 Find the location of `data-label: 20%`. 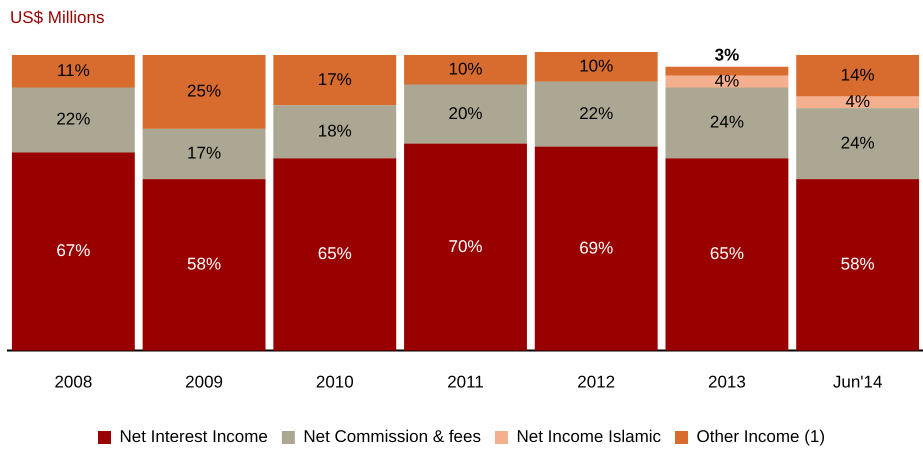

data-label: 20% is located at coordinates (465, 113).